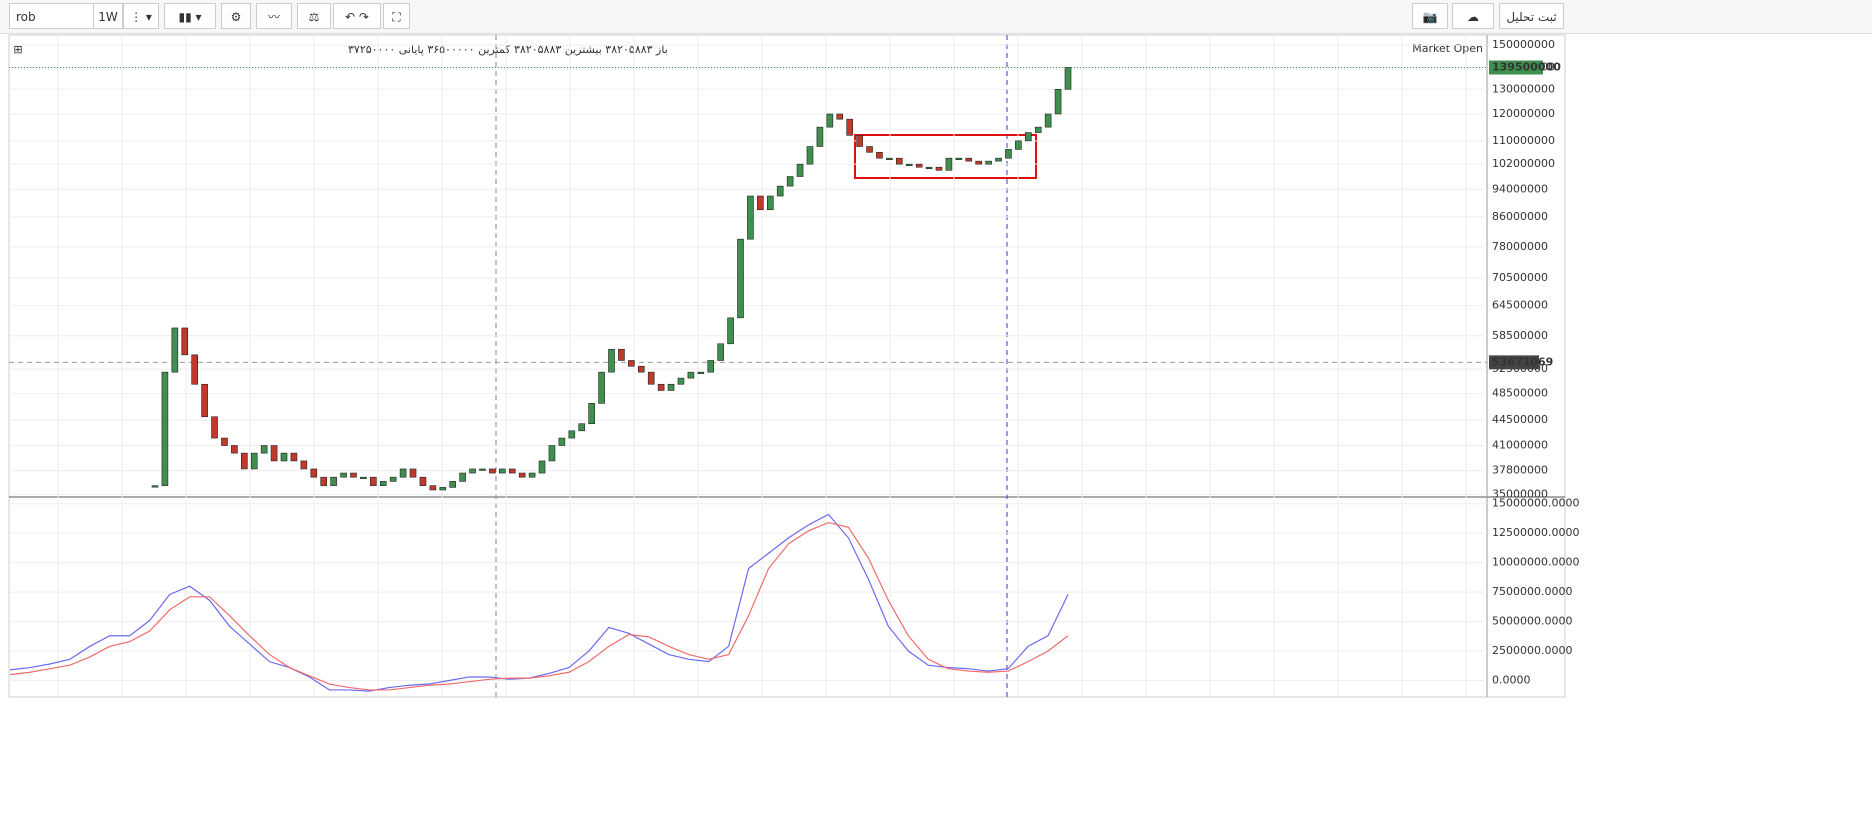  What do you see at coordinates (357, 16) in the screenshot?
I see `undo-redo: ↶ ↷` at bounding box center [357, 16].